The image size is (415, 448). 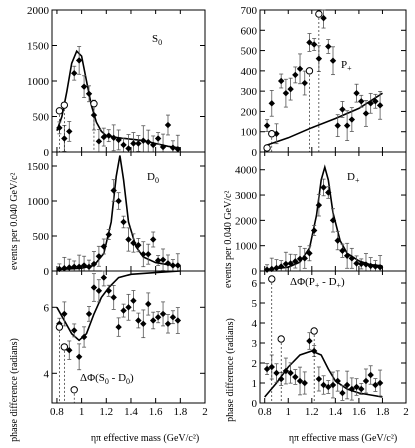 I want to click on y-tick-label: 1, so click(x=255, y=384).